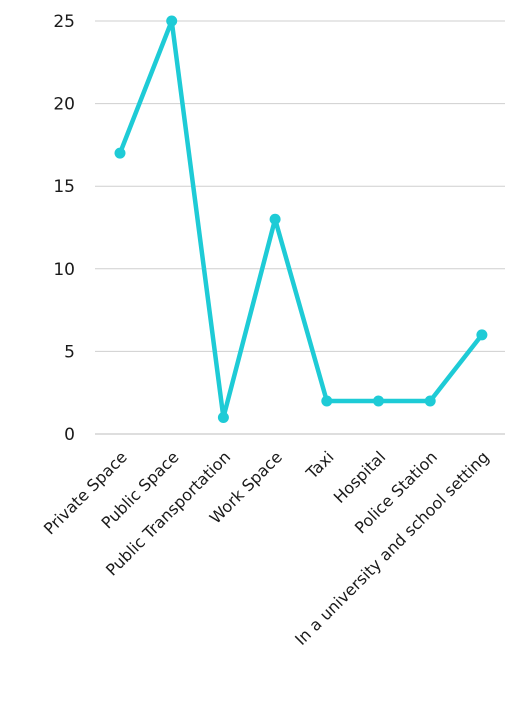 This screenshot has height=722, width=505. Describe the element at coordinates (64, 228) in the screenshot. I see `y-axis-tick-labels: 0 5 10 15 20 25` at that location.